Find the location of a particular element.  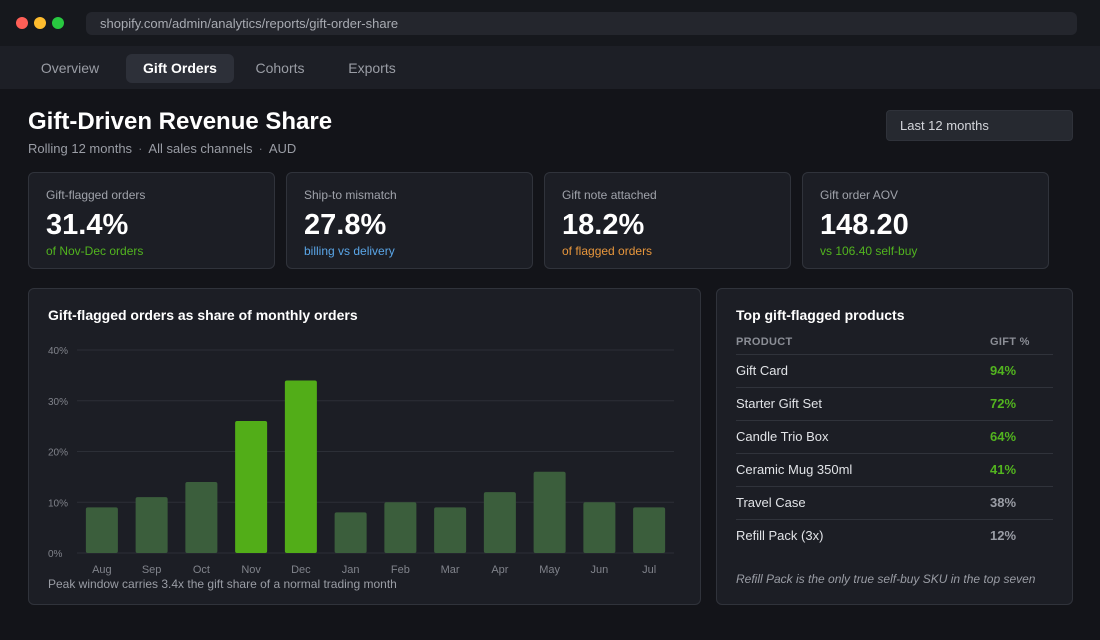

report-tabs: Overview Gift Orders Cohorts Exports is located at coordinates (550, 67).